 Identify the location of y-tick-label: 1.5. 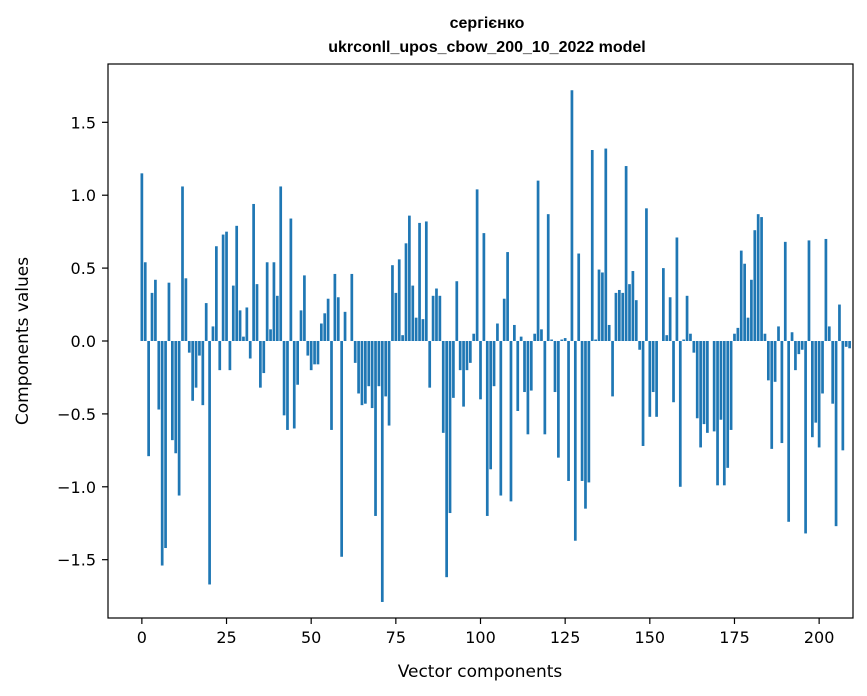
(83, 122).